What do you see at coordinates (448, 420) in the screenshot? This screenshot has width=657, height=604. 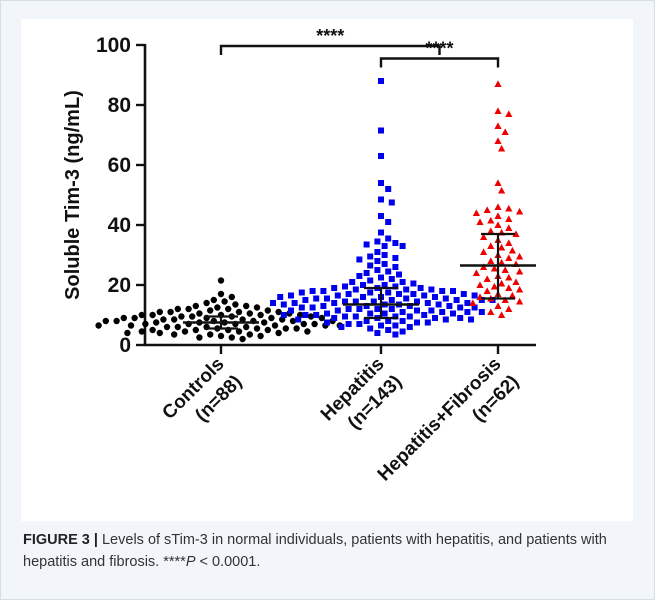 I see `x-category-label: Hepatitis+Fibrosis(n=62)` at bounding box center [448, 420].